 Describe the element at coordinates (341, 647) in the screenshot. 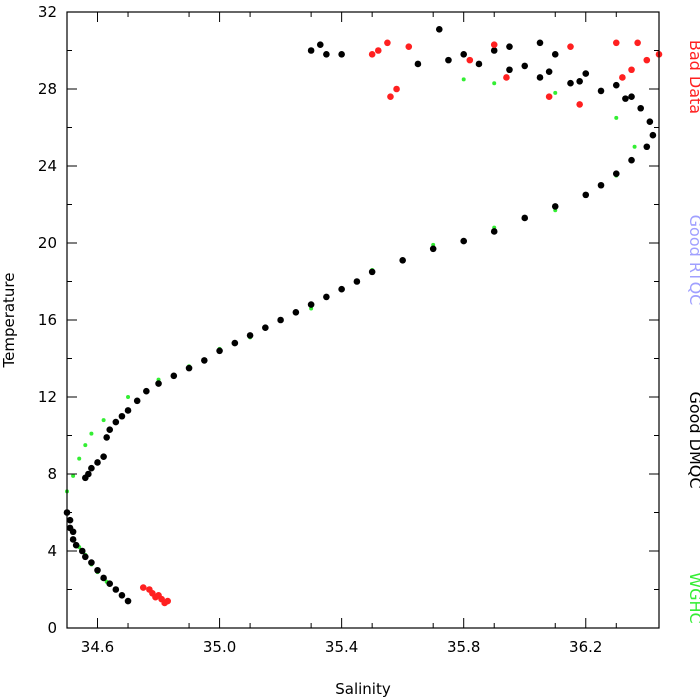

I see `x-tick-label: 35.4` at that location.